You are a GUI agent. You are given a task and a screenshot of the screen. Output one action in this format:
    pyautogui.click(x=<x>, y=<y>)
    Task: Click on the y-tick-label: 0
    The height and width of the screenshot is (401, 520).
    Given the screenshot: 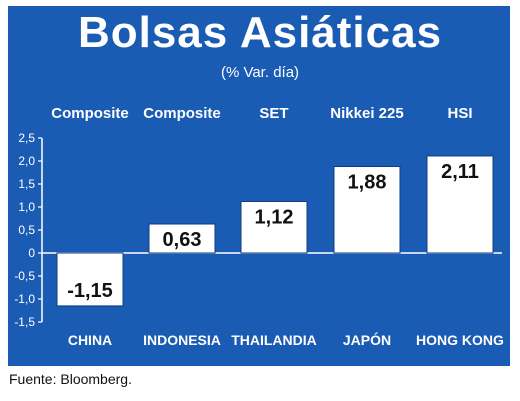 What is the action you would take?
    pyautogui.click(x=31, y=253)
    